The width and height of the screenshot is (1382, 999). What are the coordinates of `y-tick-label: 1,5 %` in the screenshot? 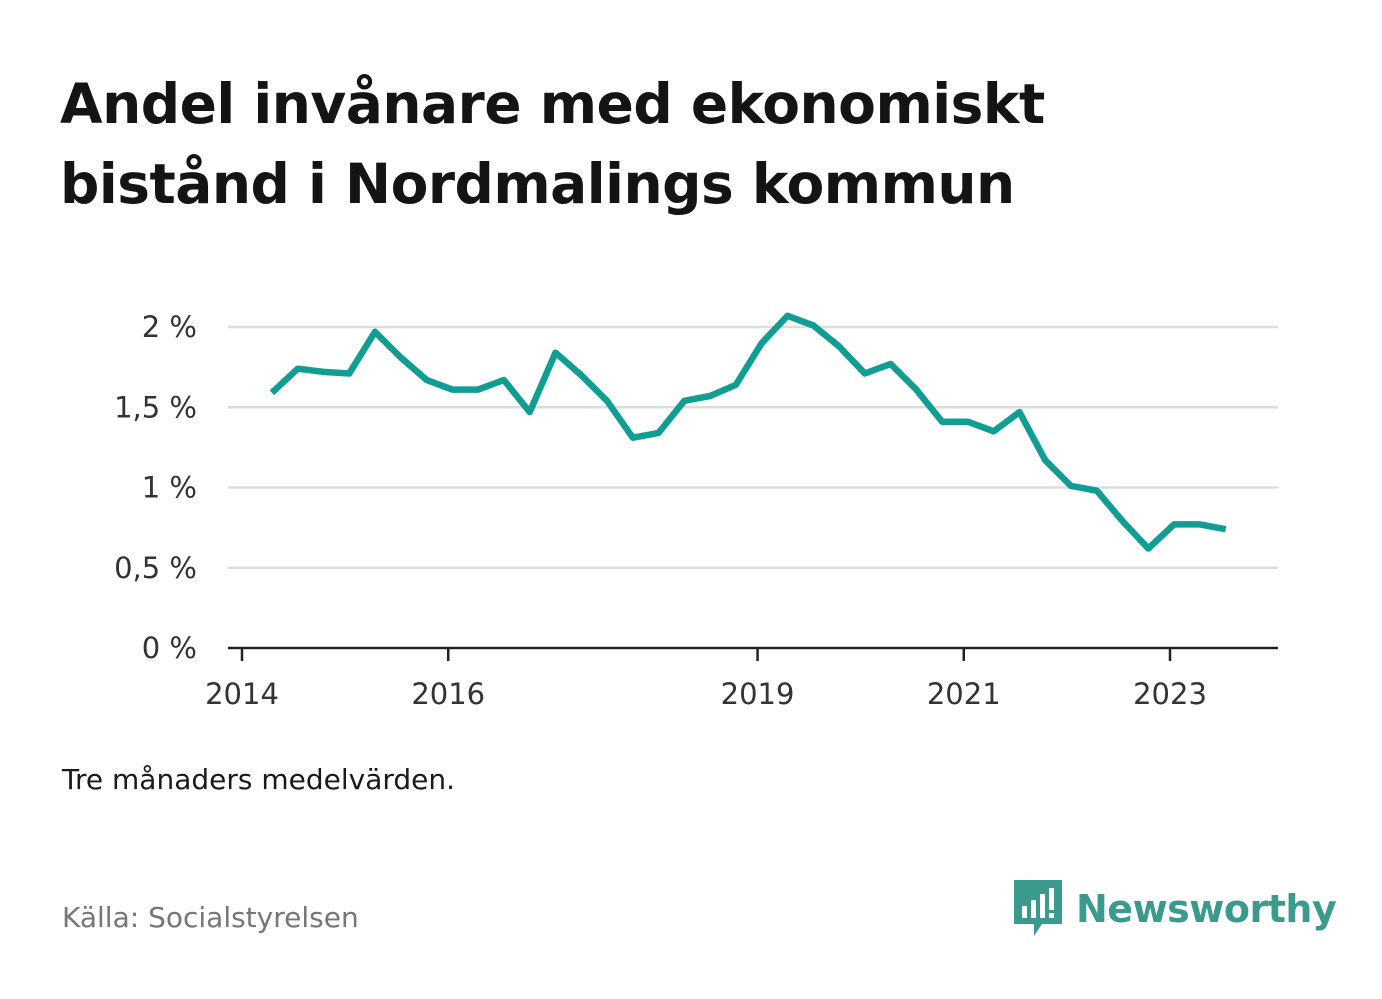 It's located at (155, 407).